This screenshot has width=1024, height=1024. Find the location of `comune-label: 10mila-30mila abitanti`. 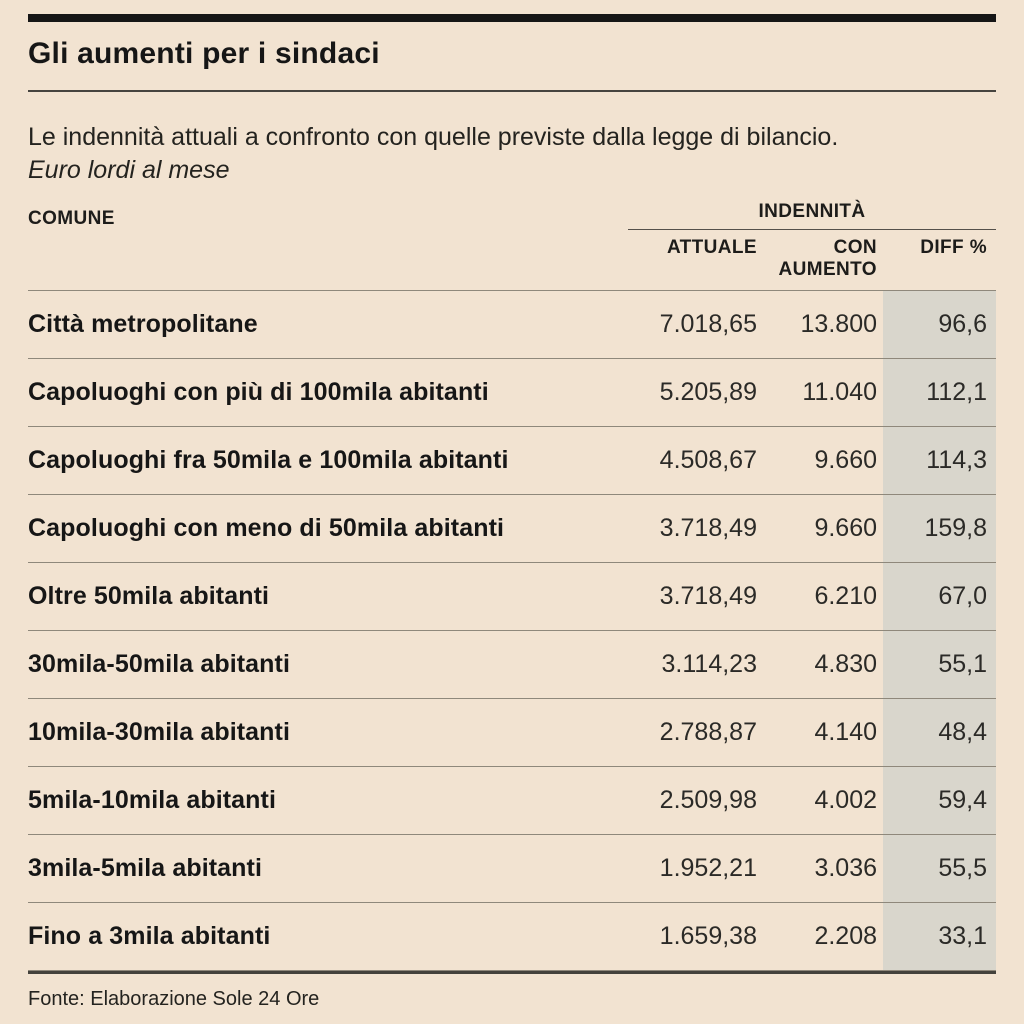

comune-label: 10mila-30mila abitanti is located at coordinates (159, 731).